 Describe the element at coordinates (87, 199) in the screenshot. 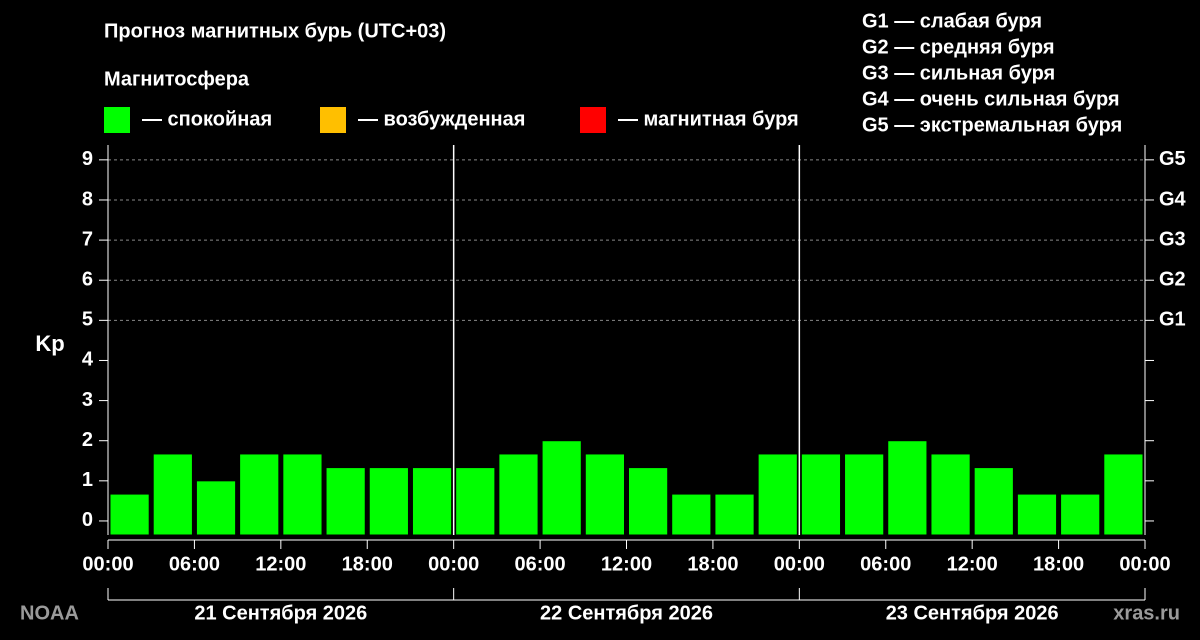

I see `y-tick-label: 8` at that location.